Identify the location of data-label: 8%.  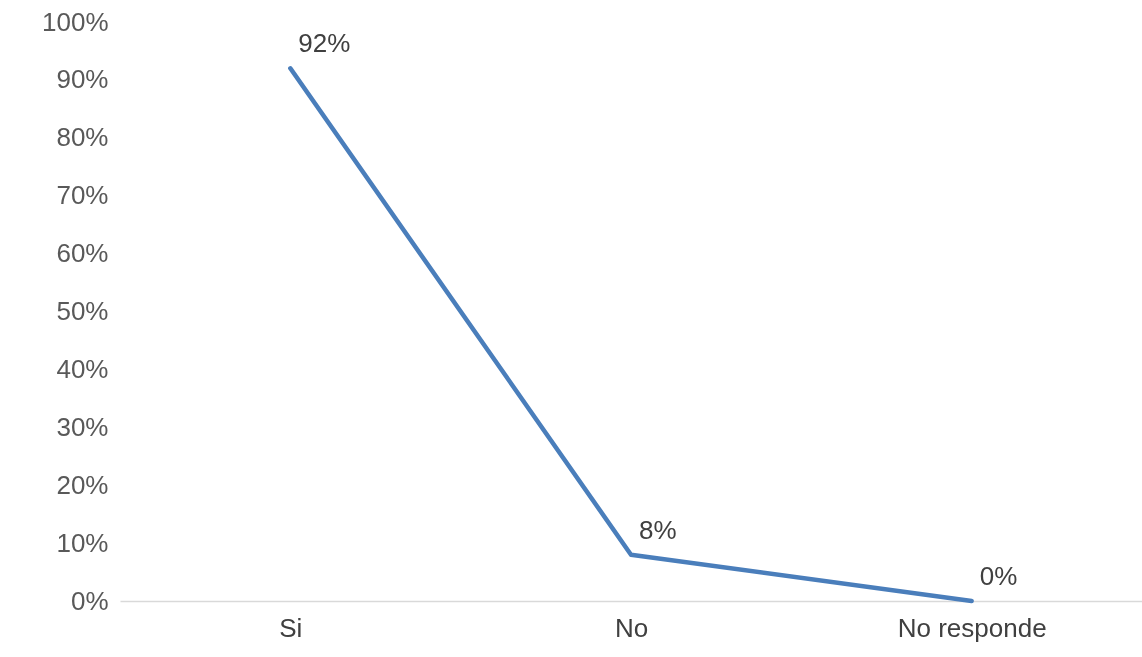
(658, 529).